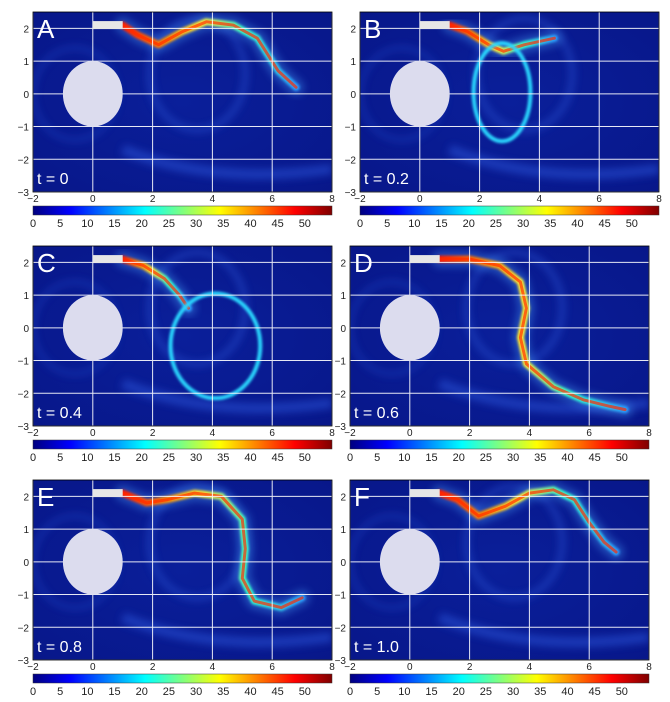 This screenshot has height=702, width=670. What do you see at coordinates (341, 362) in the screenshot?
I see `y-tick-label: −1` at bounding box center [341, 362].